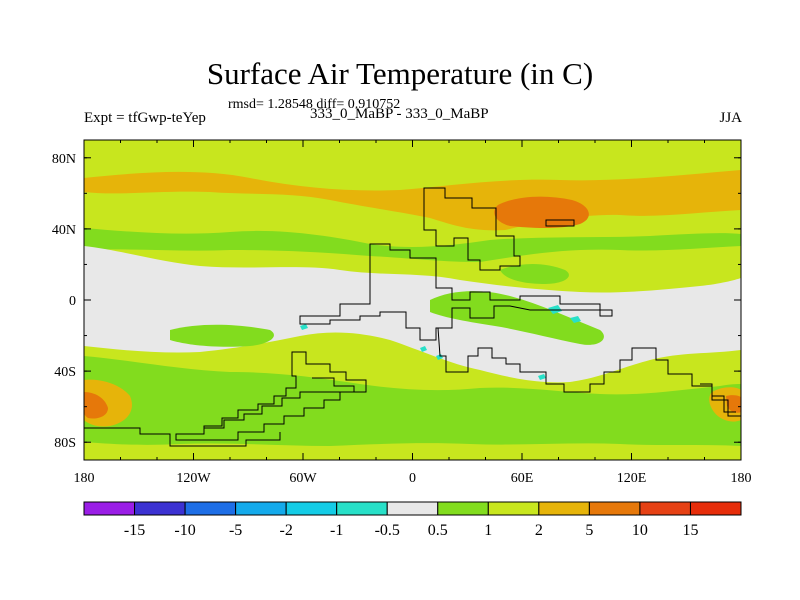  I want to click on colorbar-label: 10, so click(640, 530).